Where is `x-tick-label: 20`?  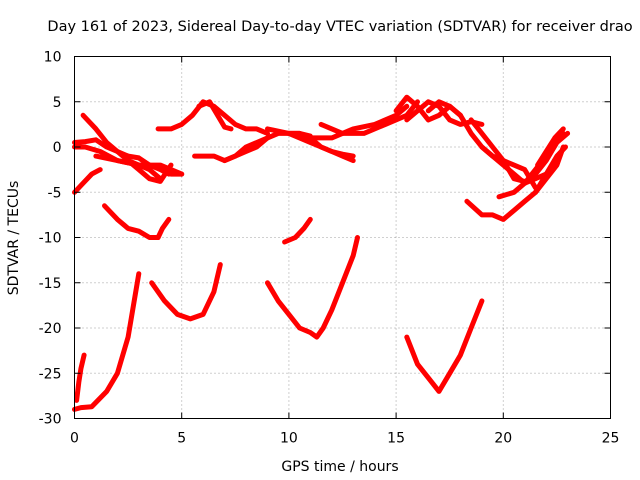
x-tick-label: 20 is located at coordinates (503, 439).